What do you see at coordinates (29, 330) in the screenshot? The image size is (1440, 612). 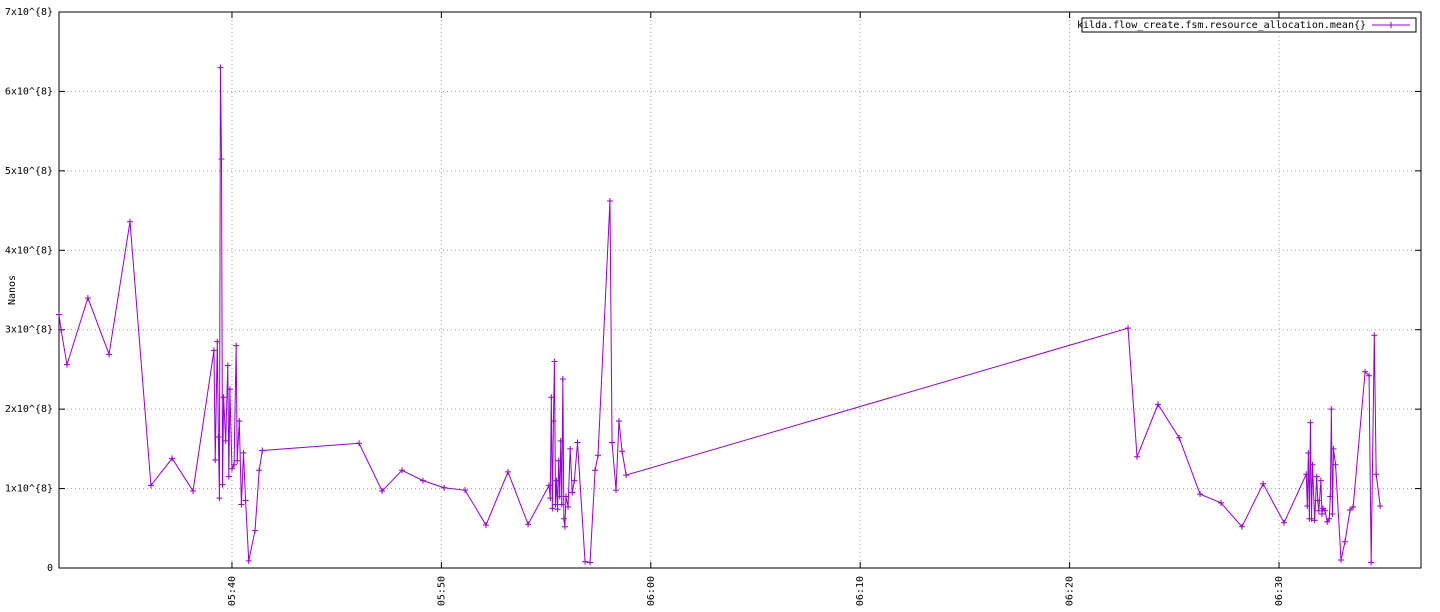 I see `y-tick-label: 3x10^{8}` at bounding box center [29, 330].